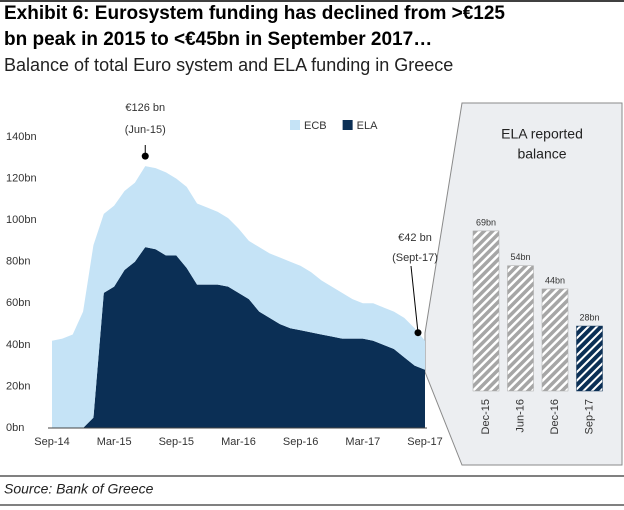 Image resolution: width=624 pixels, height=510 pixels. Describe the element at coordinates (589, 317) in the screenshot. I see `bar-label: 28bn` at that location.